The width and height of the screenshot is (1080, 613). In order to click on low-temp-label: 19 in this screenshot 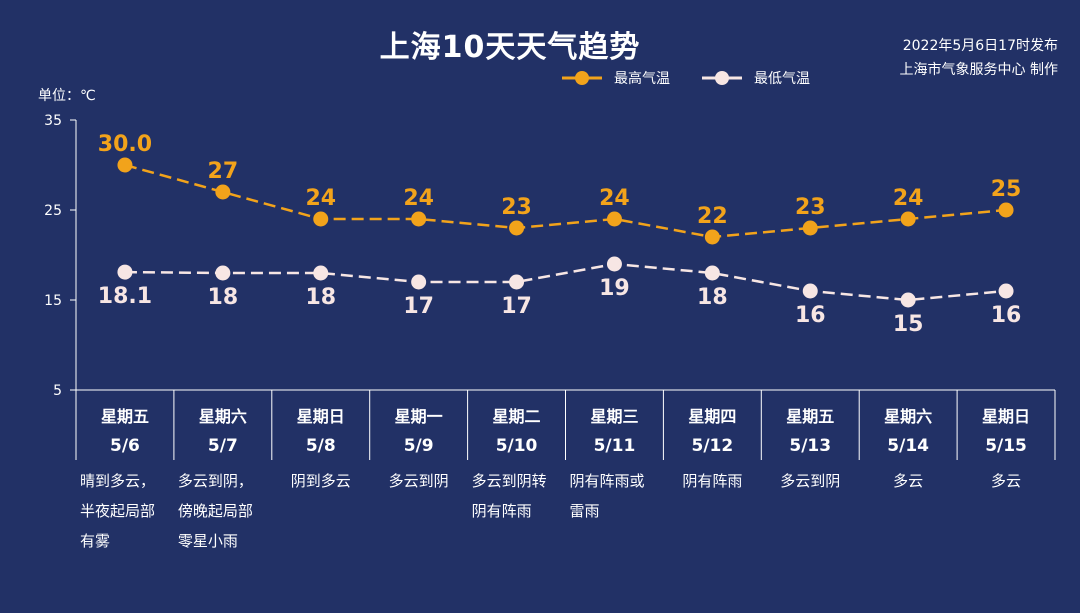, I will do `click(614, 288)`.